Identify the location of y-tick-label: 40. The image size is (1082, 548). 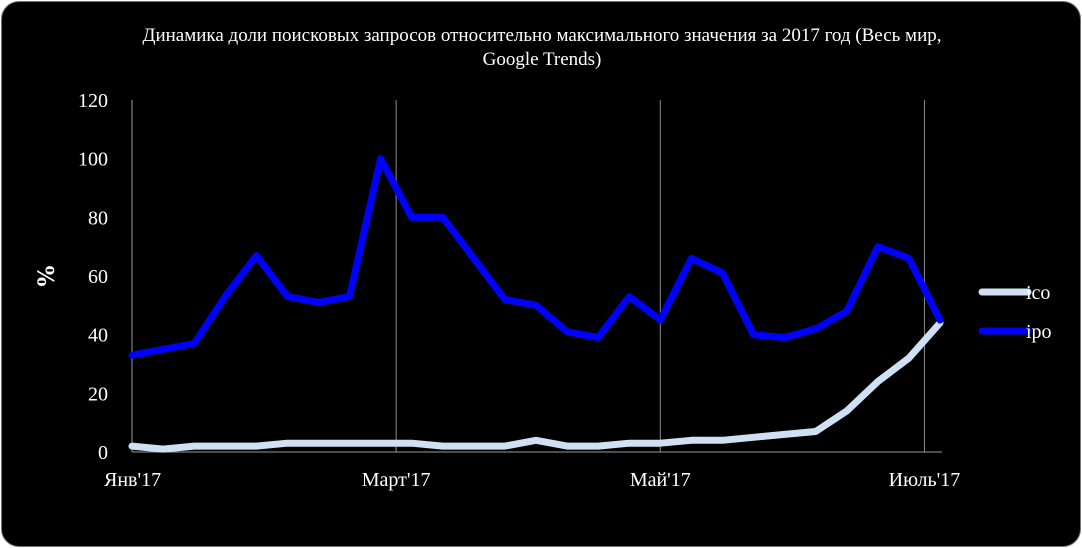
(98, 336).